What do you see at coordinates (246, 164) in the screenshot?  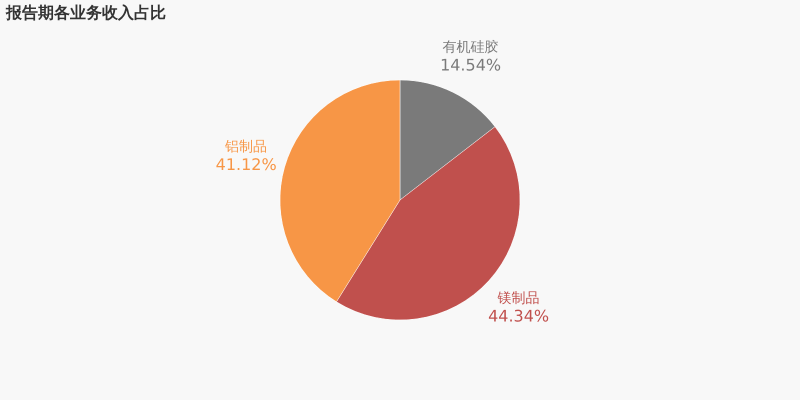 I see `data-label: 41.12%` at bounding box center [246, 164].